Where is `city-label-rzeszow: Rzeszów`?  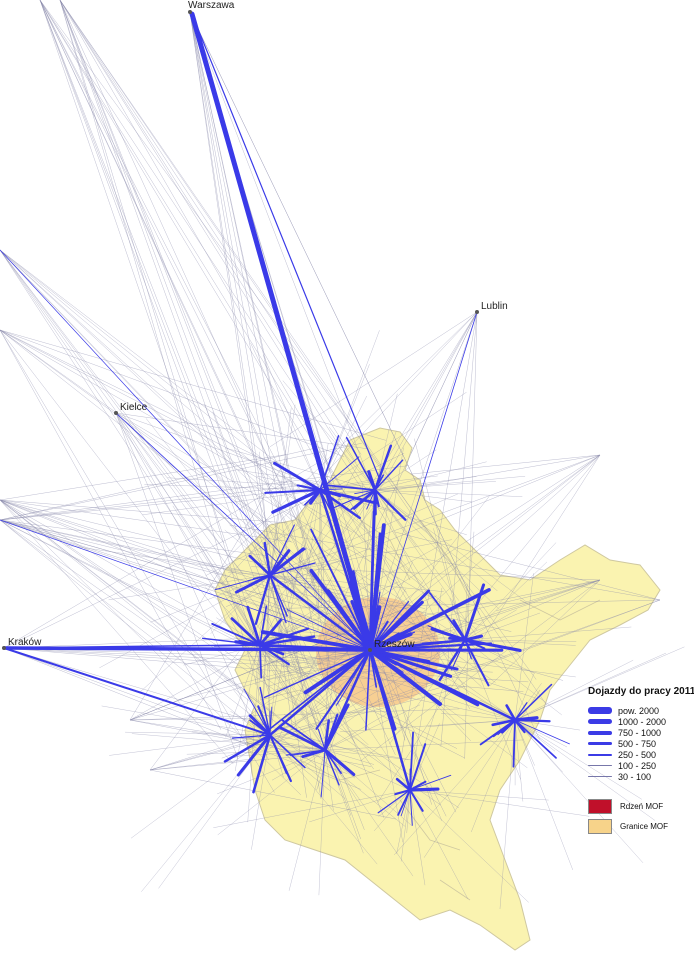
city-label-rzeszow: Rzeszów is located at coordinates (394, 644).